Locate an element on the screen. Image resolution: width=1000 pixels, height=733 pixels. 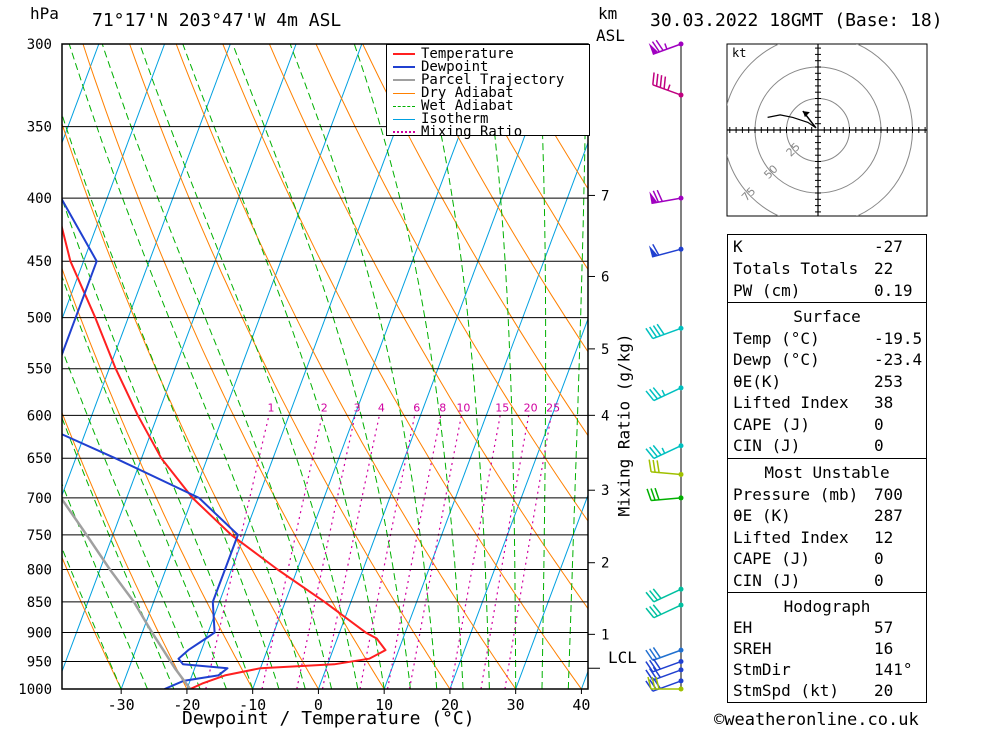
mixing-ratio-label: 4 is located at coordinates (381, 407).